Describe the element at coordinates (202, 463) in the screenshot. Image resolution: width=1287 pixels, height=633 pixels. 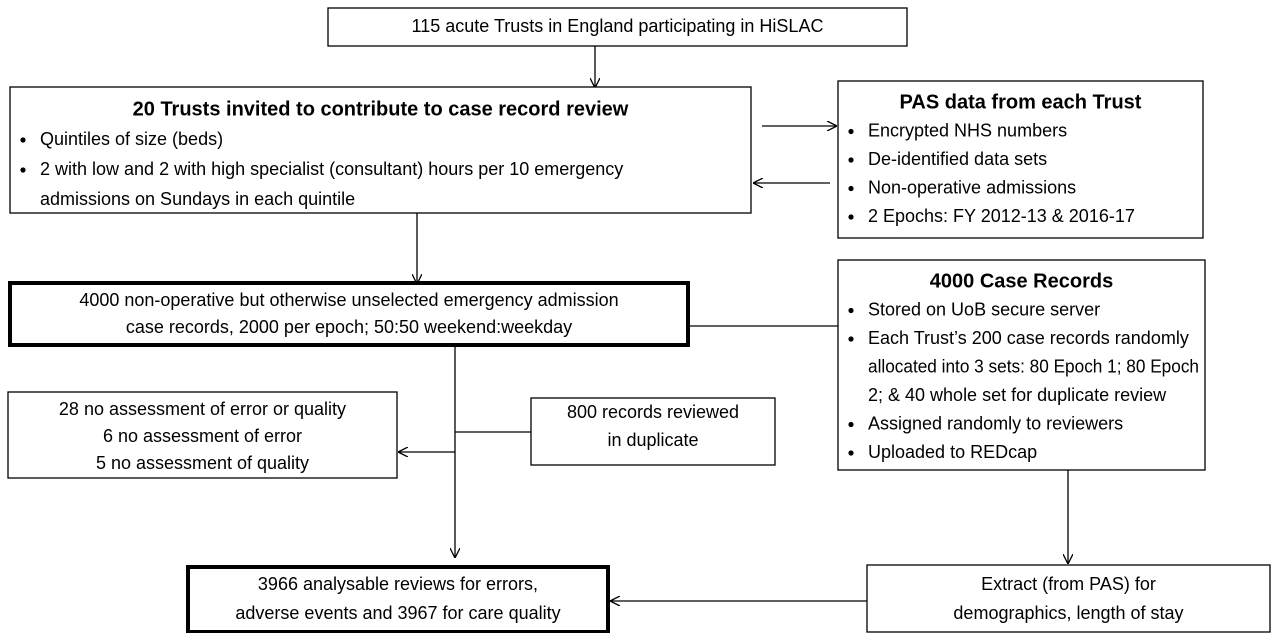
I see `node-text: 5 no assessment of quality` at that location.